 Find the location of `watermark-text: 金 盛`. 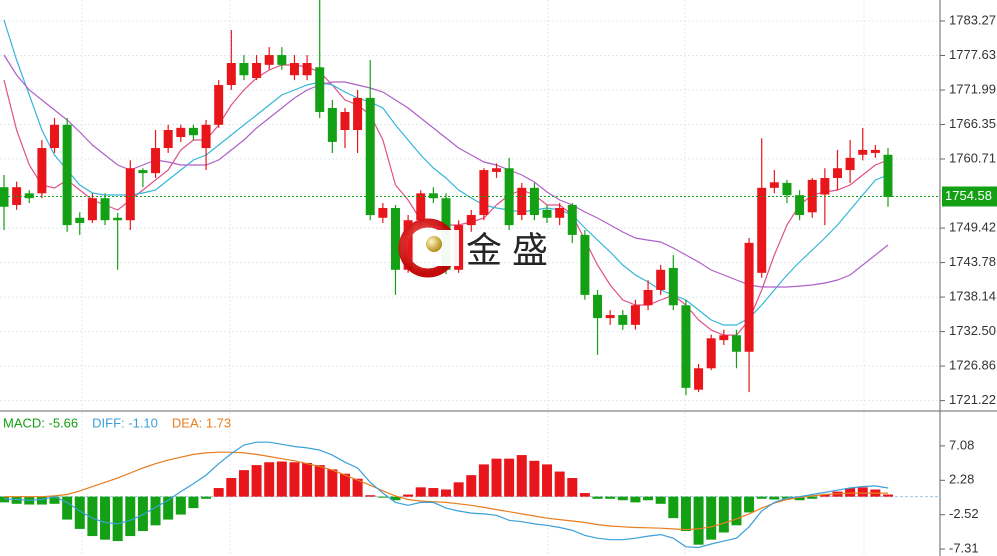

watermark-text: 金 盛 is located at coordinates (507, 250).